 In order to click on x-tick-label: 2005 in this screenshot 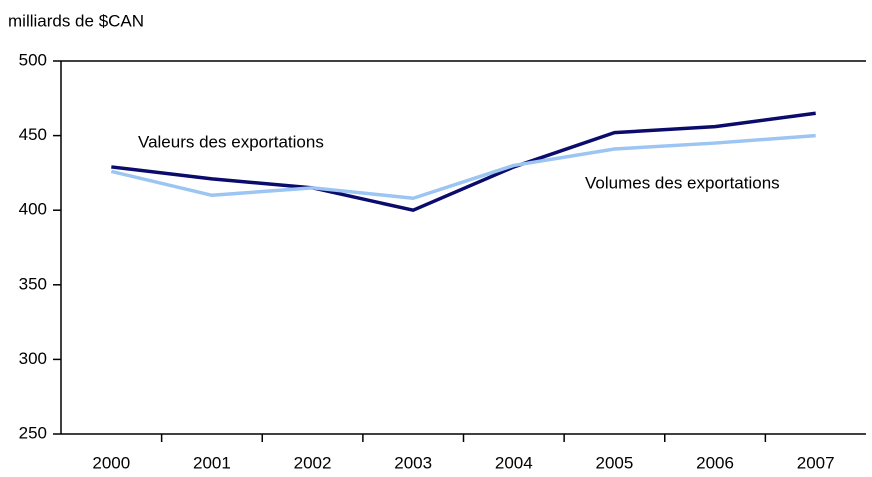, I will do `click(615, 462)`.